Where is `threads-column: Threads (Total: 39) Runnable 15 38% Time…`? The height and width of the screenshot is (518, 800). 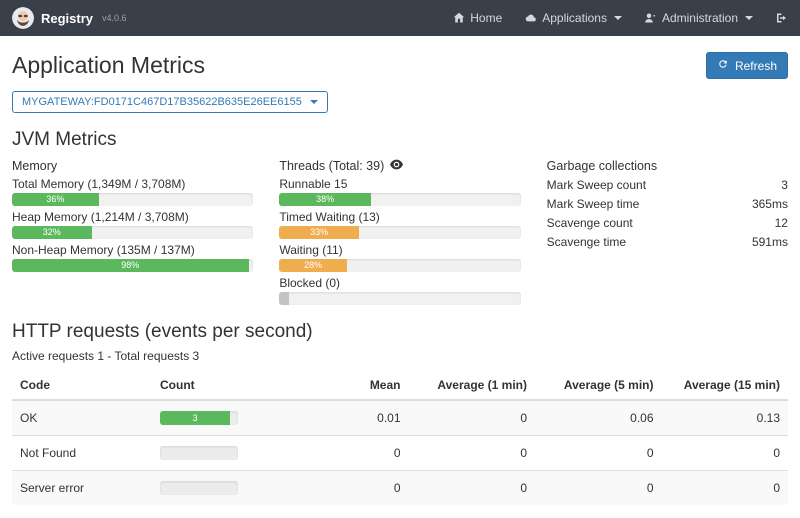 threads-column: Threads (Total: 39) Runnable 15 38% Time… is located at coordinates (400, 232).